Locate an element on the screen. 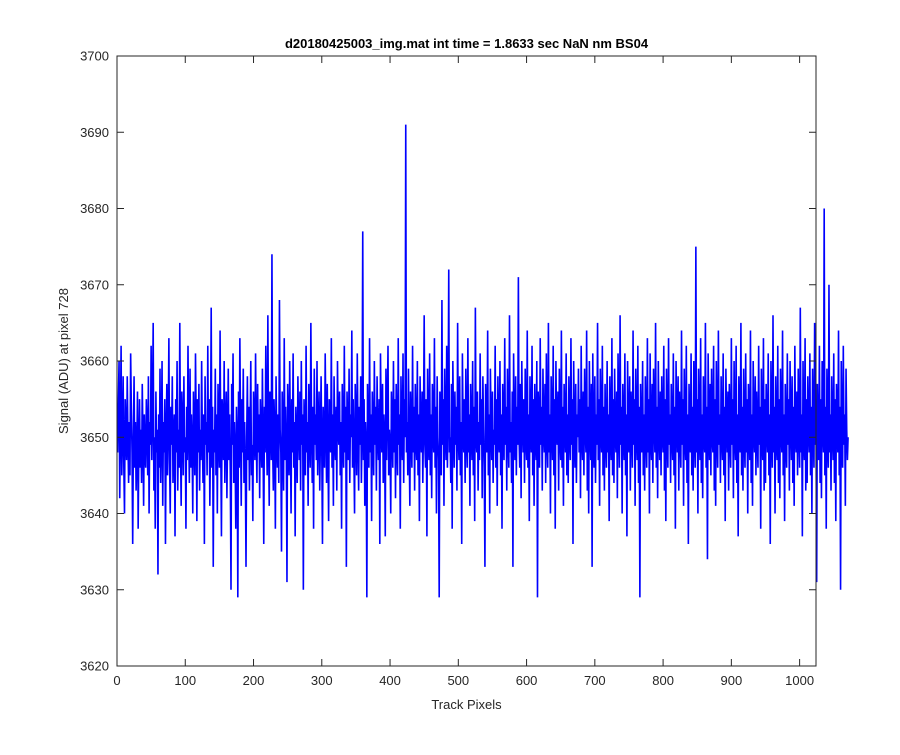 This screenshot has height=755, width=900. x-tick-labels: 0 100 200 300 400 500 600 700 800 900 1000 is located at coordinates (463, 680).